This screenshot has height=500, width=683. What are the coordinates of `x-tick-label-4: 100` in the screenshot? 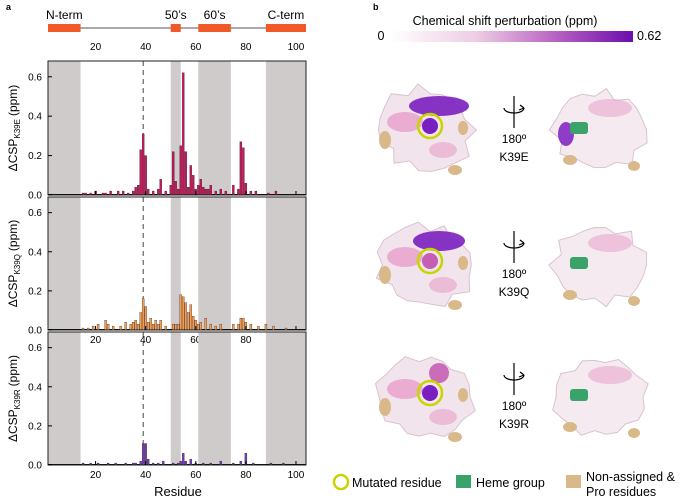 It's located at (296, 475).